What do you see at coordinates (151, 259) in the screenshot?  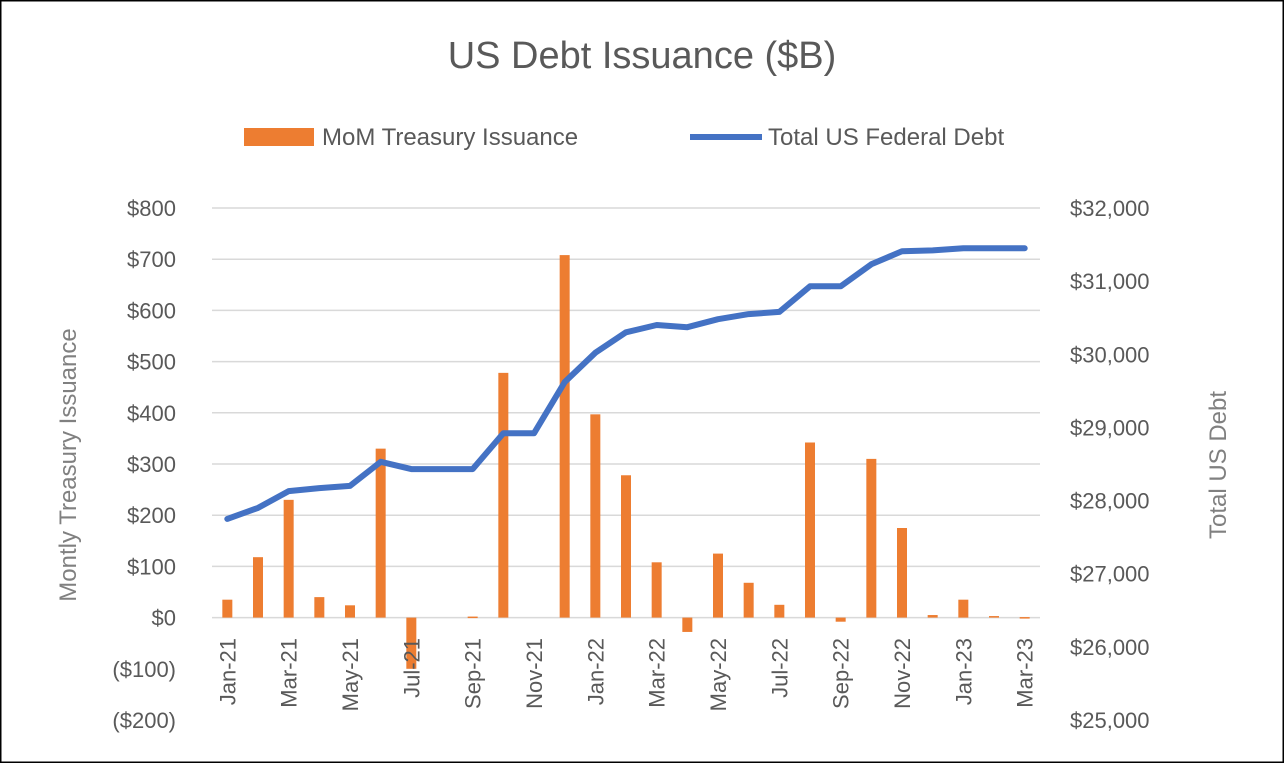 I see `left-tick-label: $700` at bounding box center [151, 259].